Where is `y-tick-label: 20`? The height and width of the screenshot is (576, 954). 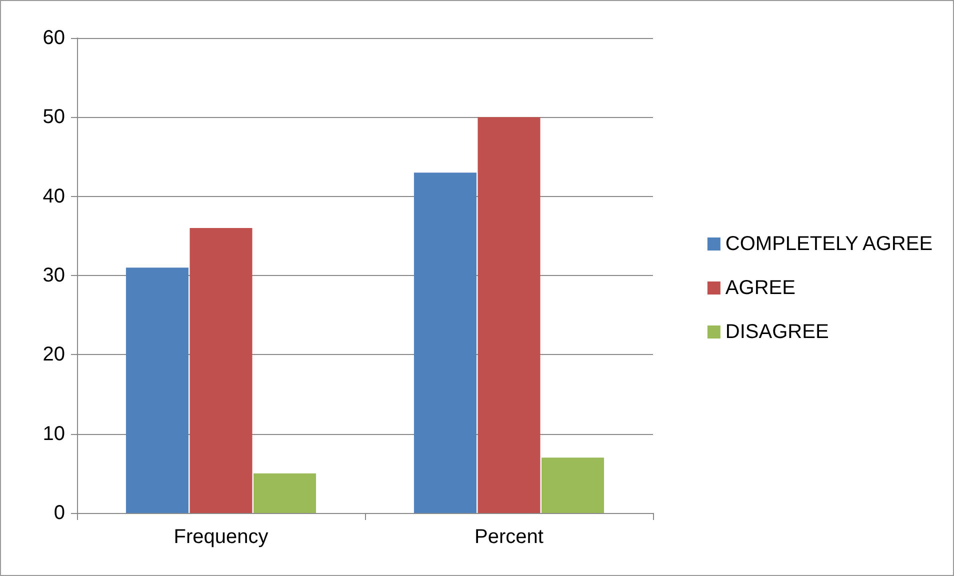 y-tick-label: 20 is located at coordinates (53, 355).